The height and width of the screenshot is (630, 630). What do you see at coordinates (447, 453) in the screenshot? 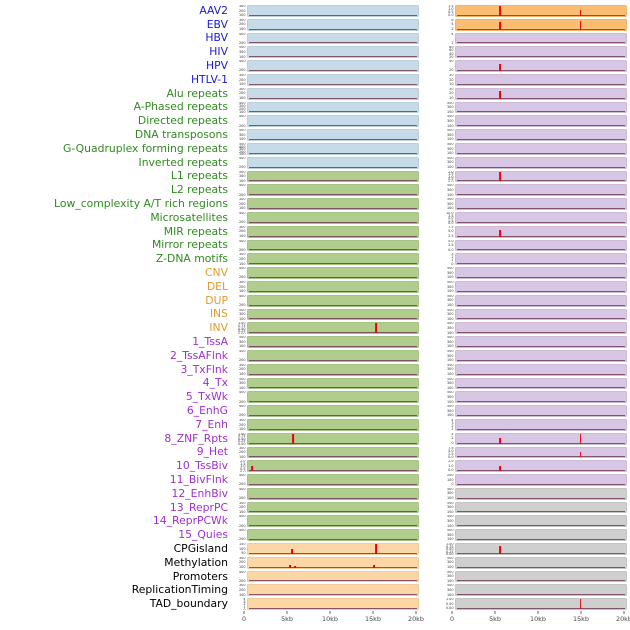
I see `ytick-labels-right: 7.5 5.0 2.5 0.0` at bounding box center [447, 453].